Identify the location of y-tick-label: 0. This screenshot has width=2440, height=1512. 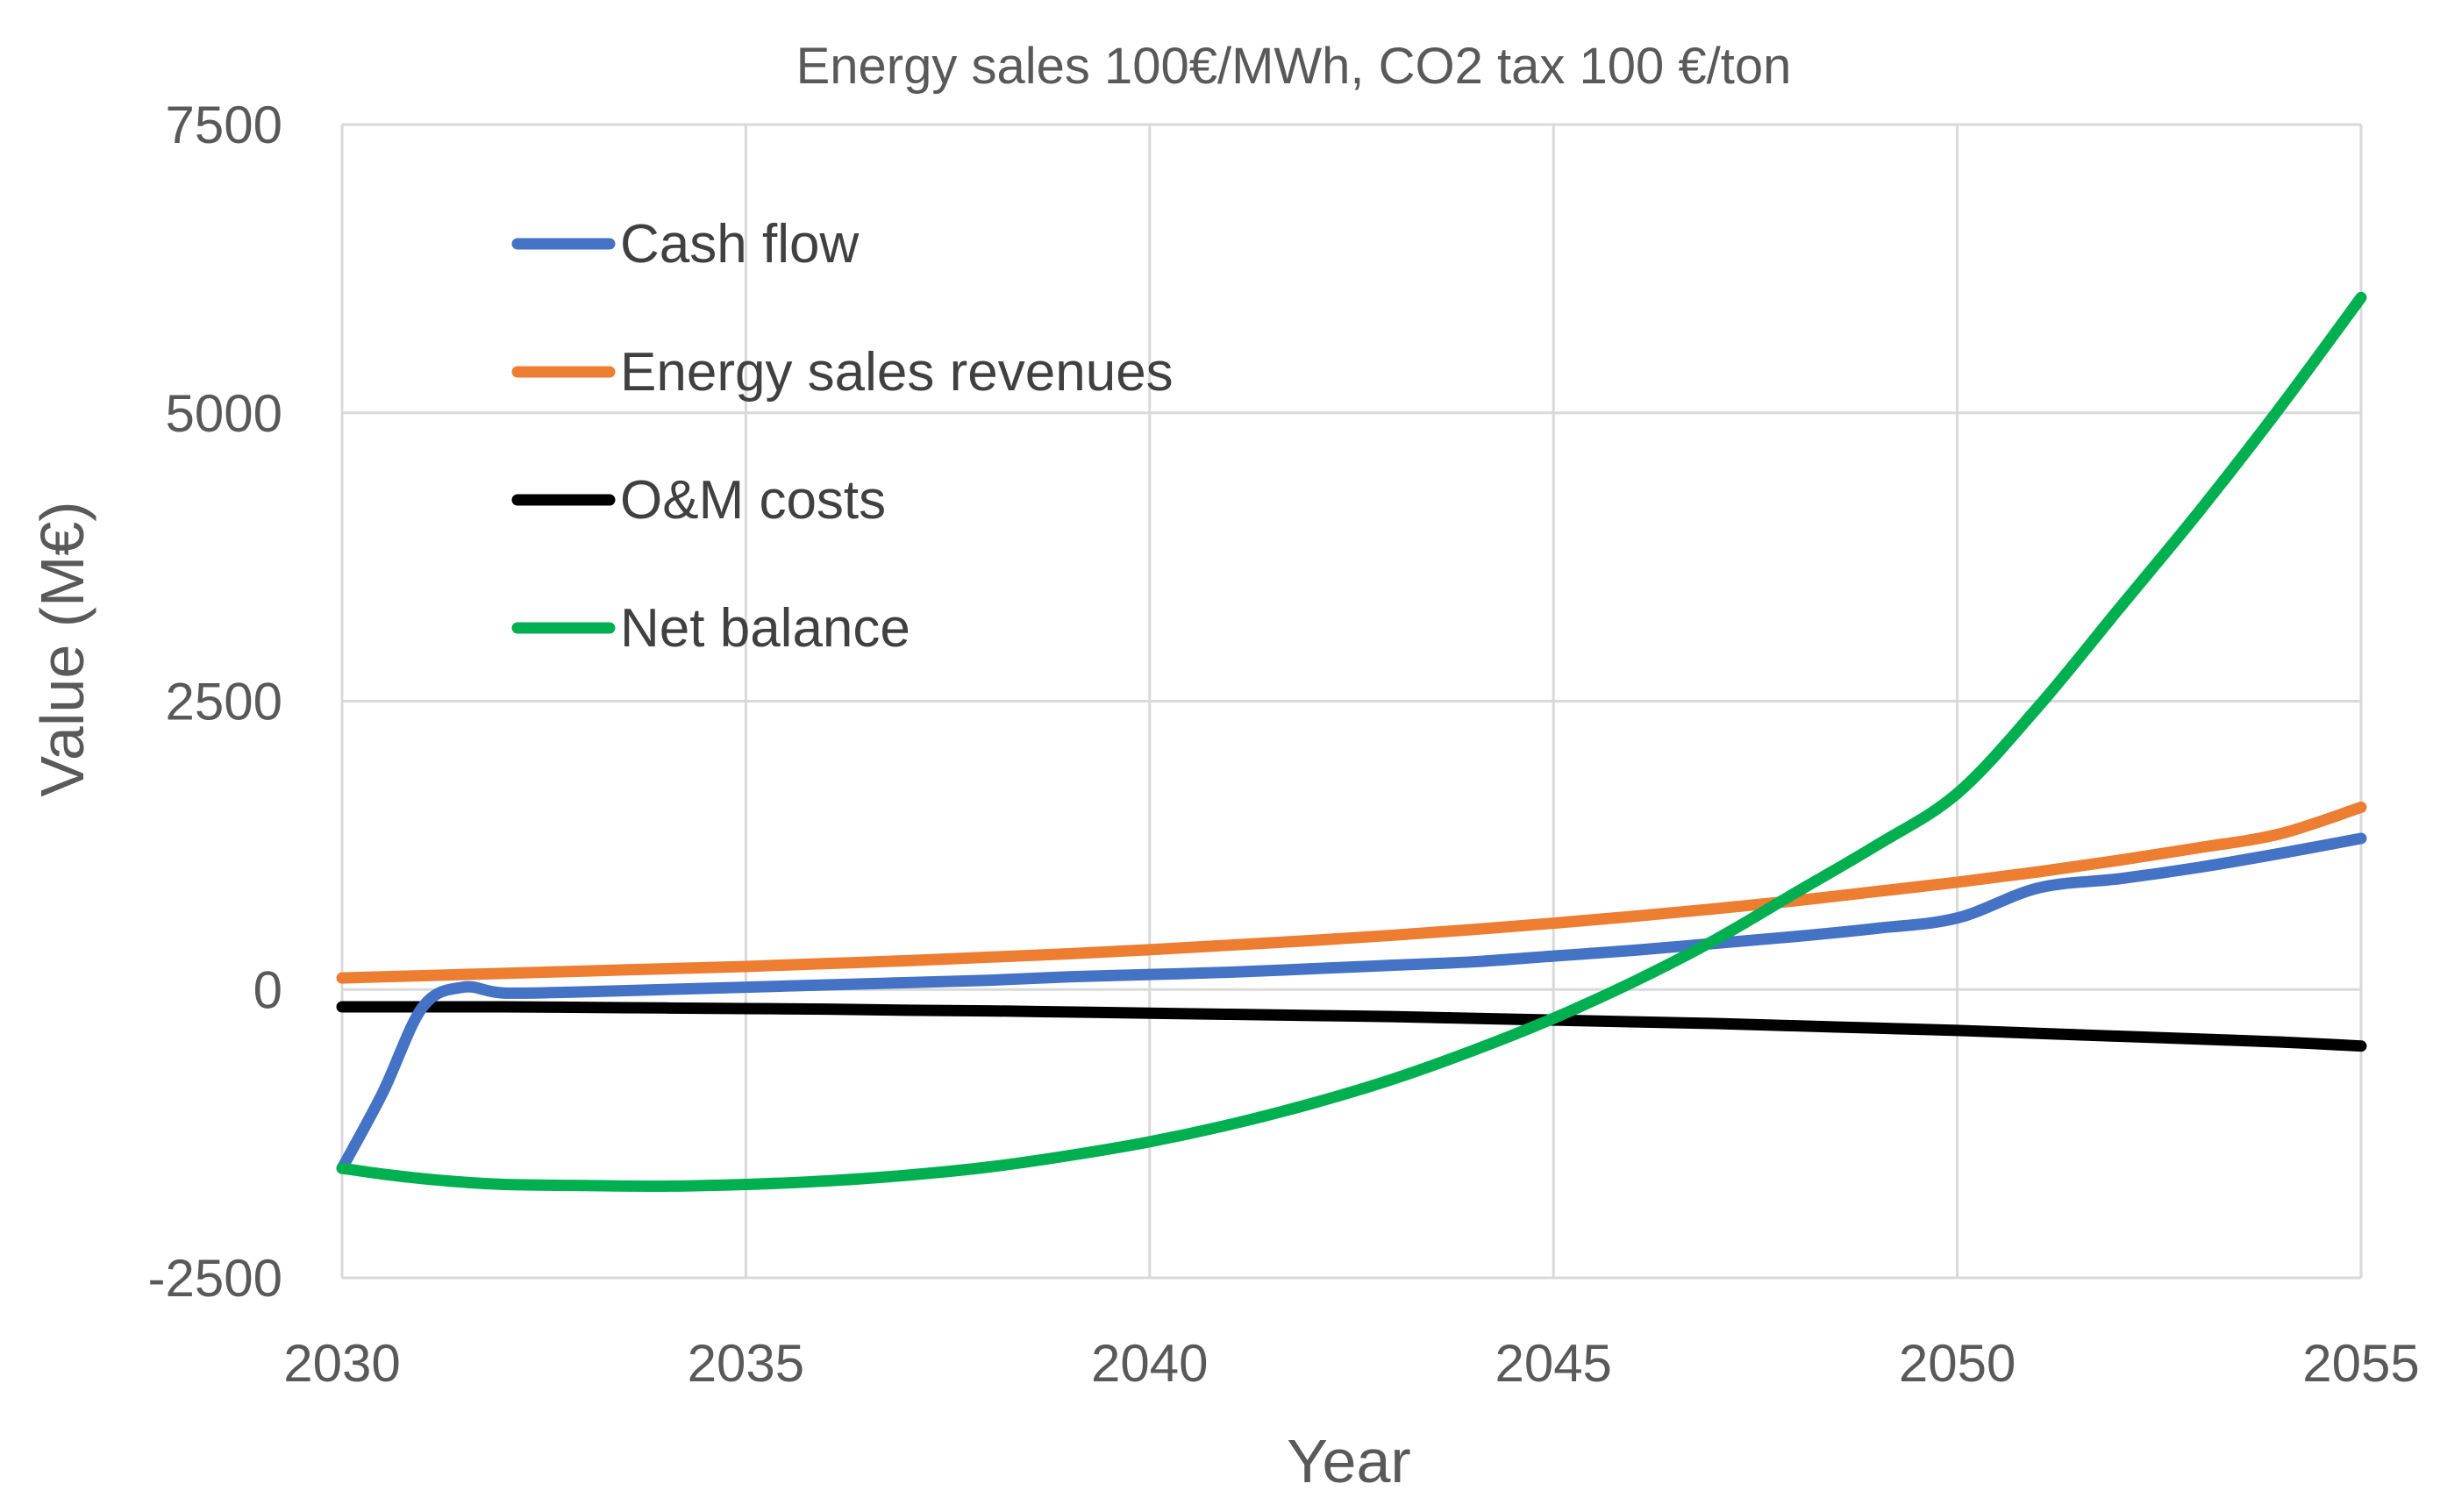
(267, 989).